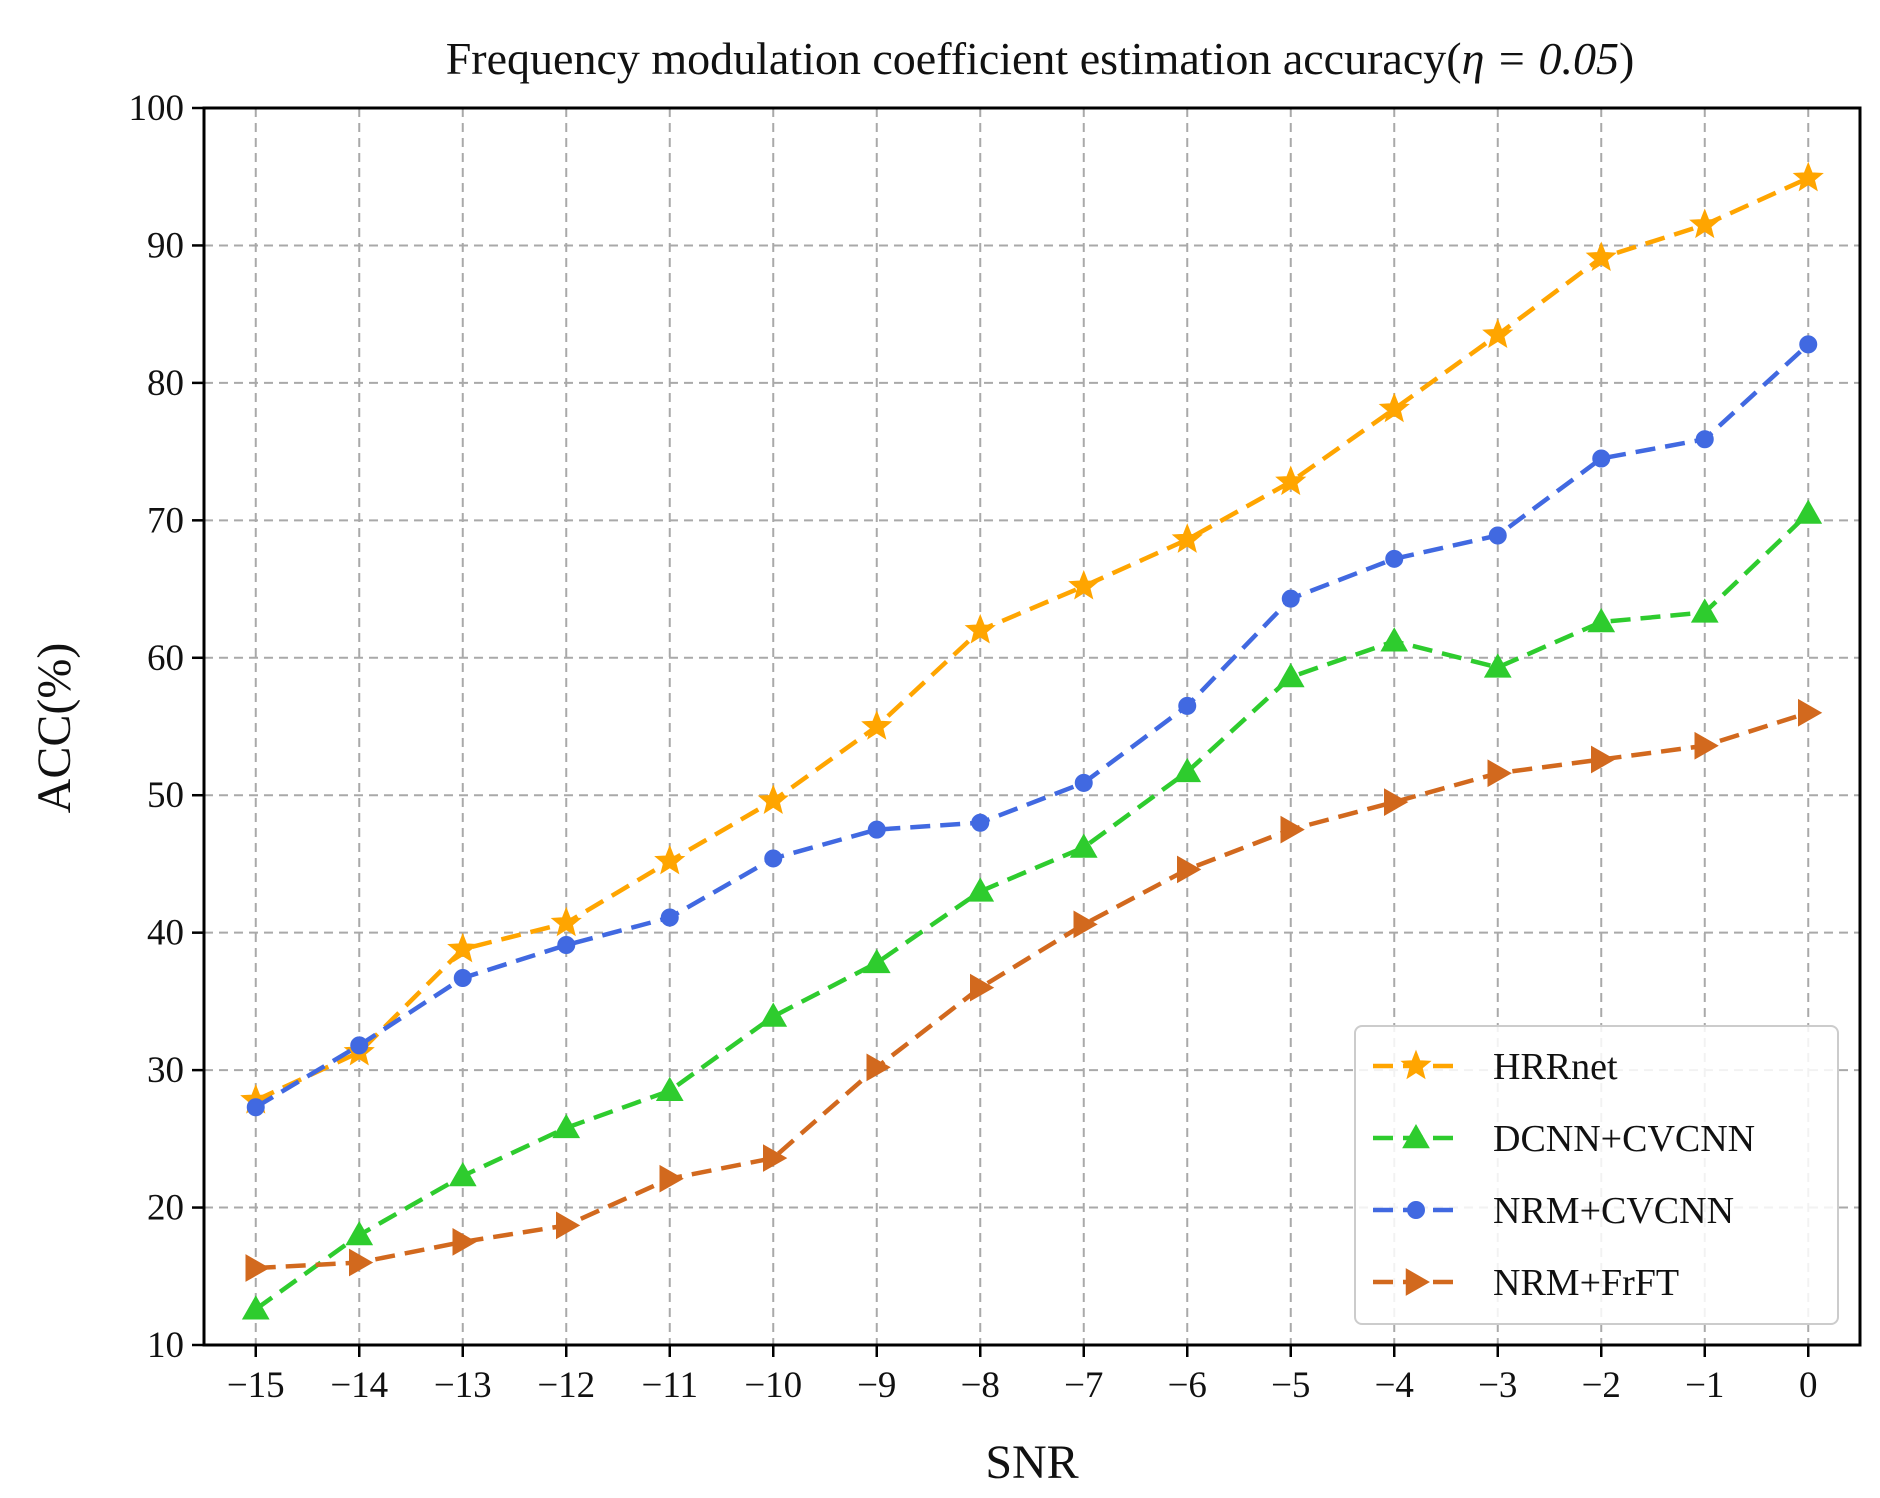 The image size is (1880, 1498). Describe the element at coordinates (165, 1345) in the screenshot. I see `y-tick-label: 10` at that location.